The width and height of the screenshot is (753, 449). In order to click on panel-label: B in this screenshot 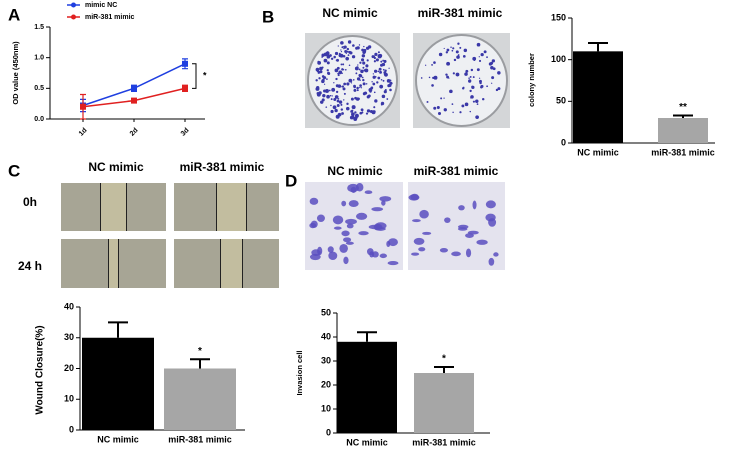, I will do `click(268, 16)`.